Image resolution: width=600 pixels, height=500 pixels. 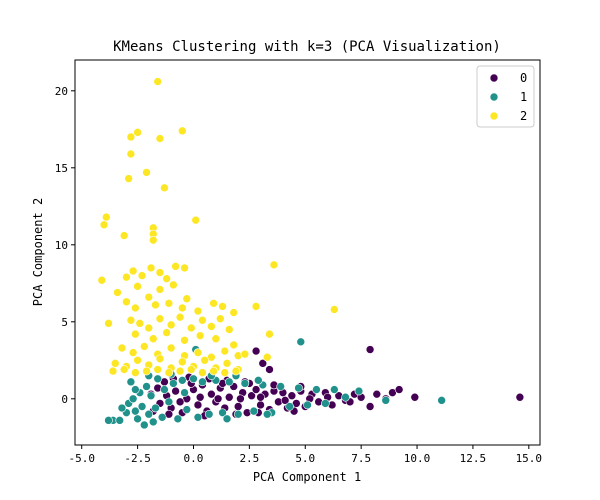 What do you see at coordinates (505, 96) in the screenshot?
I see `legend: 0 1 2` at bounding box center [505, 96].